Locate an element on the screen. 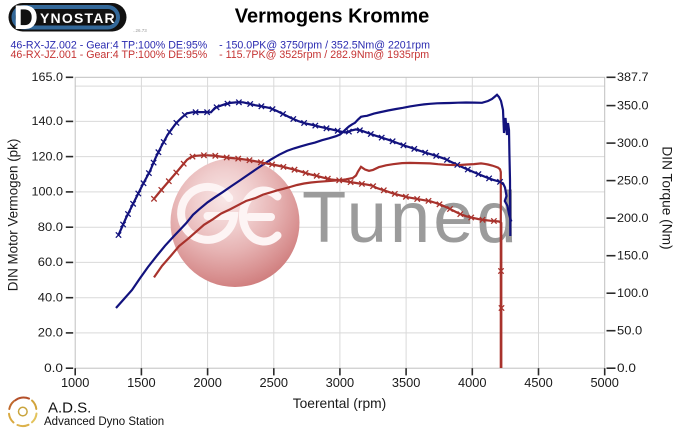  svg-text: 4000 is located at coordinates (472, 382).